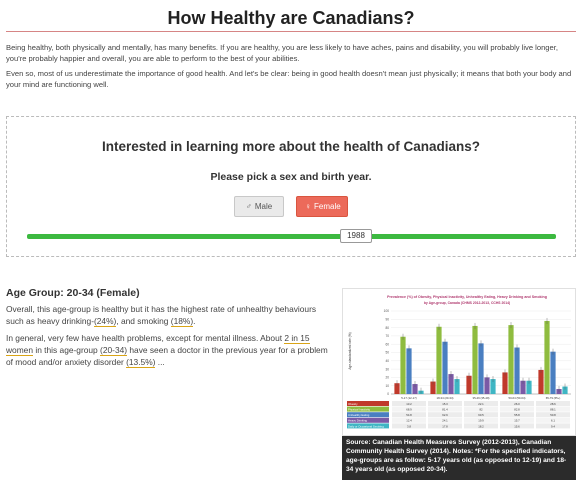 The image size is (582, 483). What do you see at coordinates (291, 236) in the screenshot?
I see `birth-year-slider-track` at bounding box center [291, 236].